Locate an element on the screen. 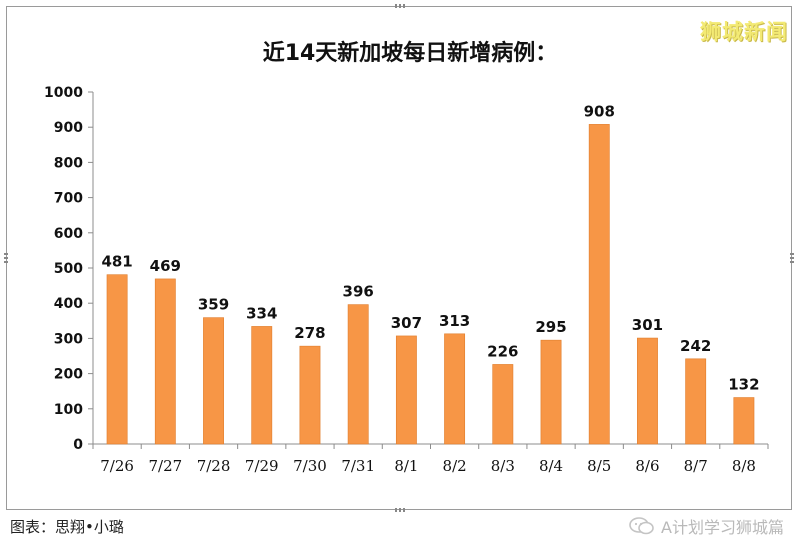  y-tick-label: 1000 is located at coordinates (63, 93).